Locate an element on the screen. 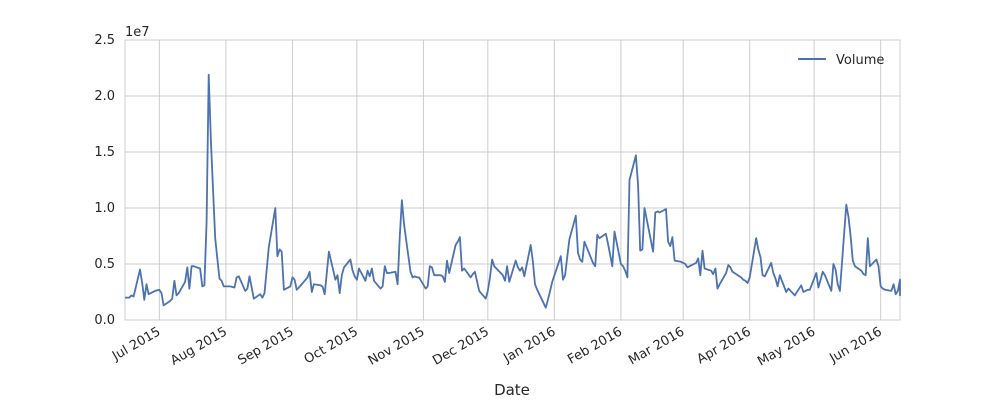 The image size is (1000, 400). x-tick-label: Apr 2016 is located at coordinates (724, 345).